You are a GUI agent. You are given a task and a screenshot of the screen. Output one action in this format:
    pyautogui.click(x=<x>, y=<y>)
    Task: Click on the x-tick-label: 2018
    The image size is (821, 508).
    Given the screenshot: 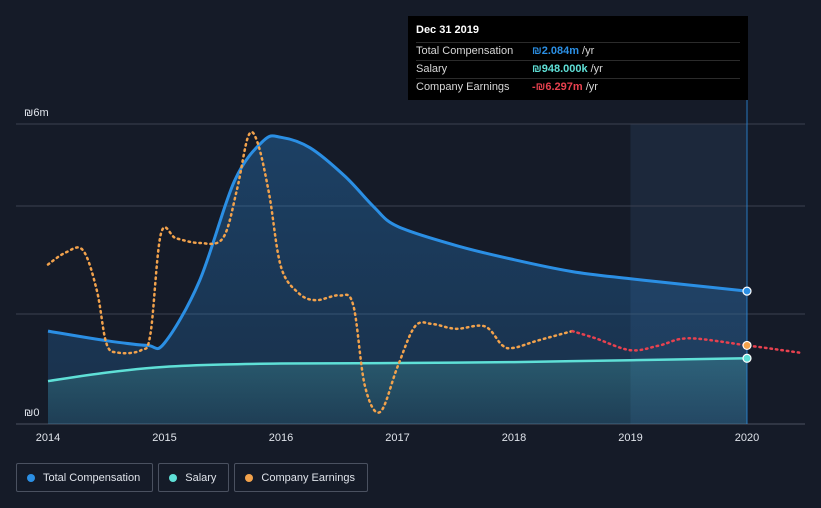 What is the action you would take?
    pyautogui.click(x=514, y=438)
    